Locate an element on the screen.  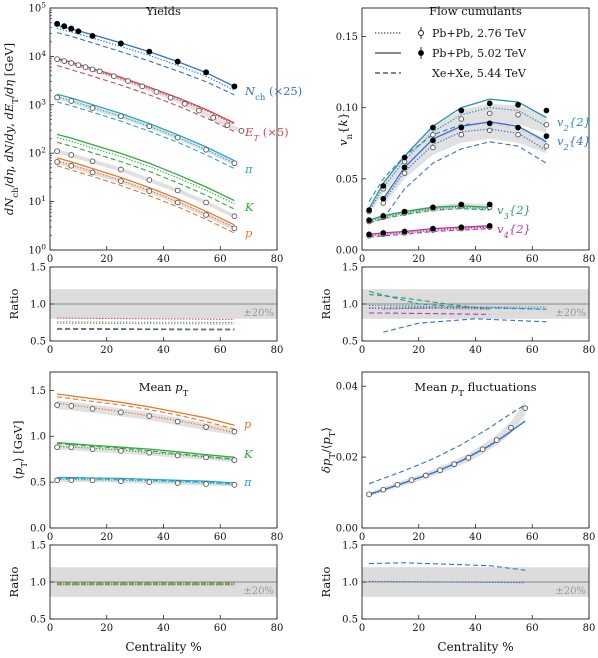
y-tick-label: 10¹ is located at coordinates (37, 201).